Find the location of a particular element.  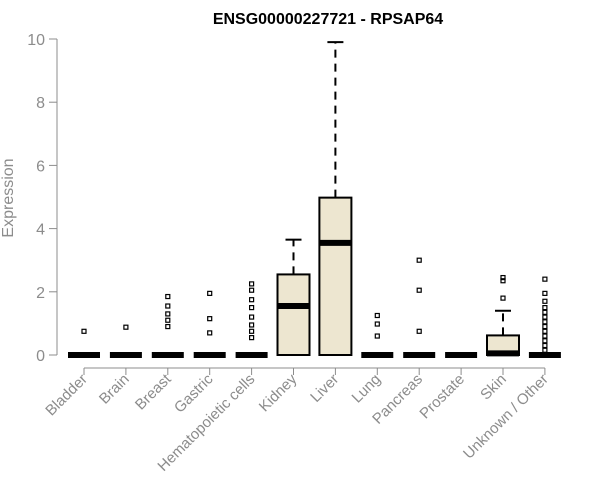

chart-title: ENSG00000227721 - RPSAP64 is located at coordinates (328, 19).